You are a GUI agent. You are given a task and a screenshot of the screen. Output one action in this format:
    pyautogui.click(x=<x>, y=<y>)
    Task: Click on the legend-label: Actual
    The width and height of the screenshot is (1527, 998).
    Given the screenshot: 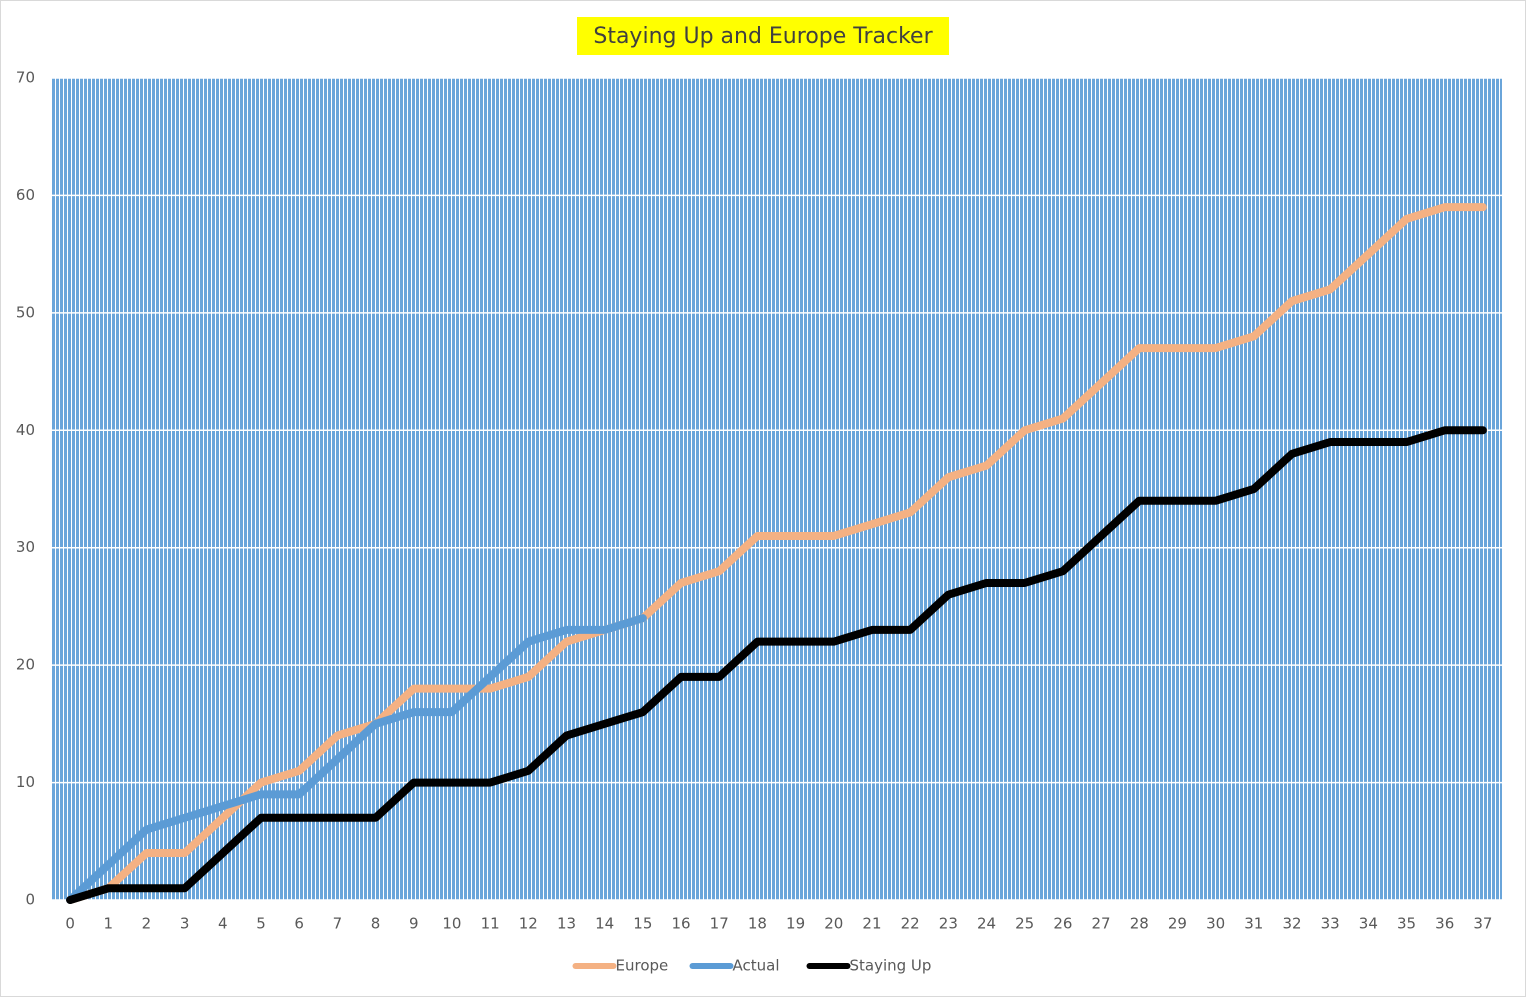 What is the action you would take?
    pyautogui.click(x=756, y=966)
    